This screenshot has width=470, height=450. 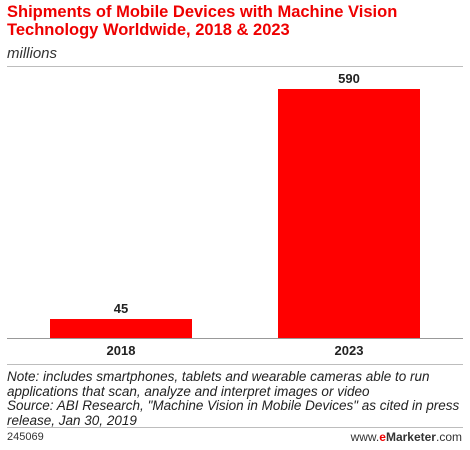 What do you see at coordinates (448, 437) in the screenshot?
I see `brand-suffix: .com` at bounding box center [448, 437].